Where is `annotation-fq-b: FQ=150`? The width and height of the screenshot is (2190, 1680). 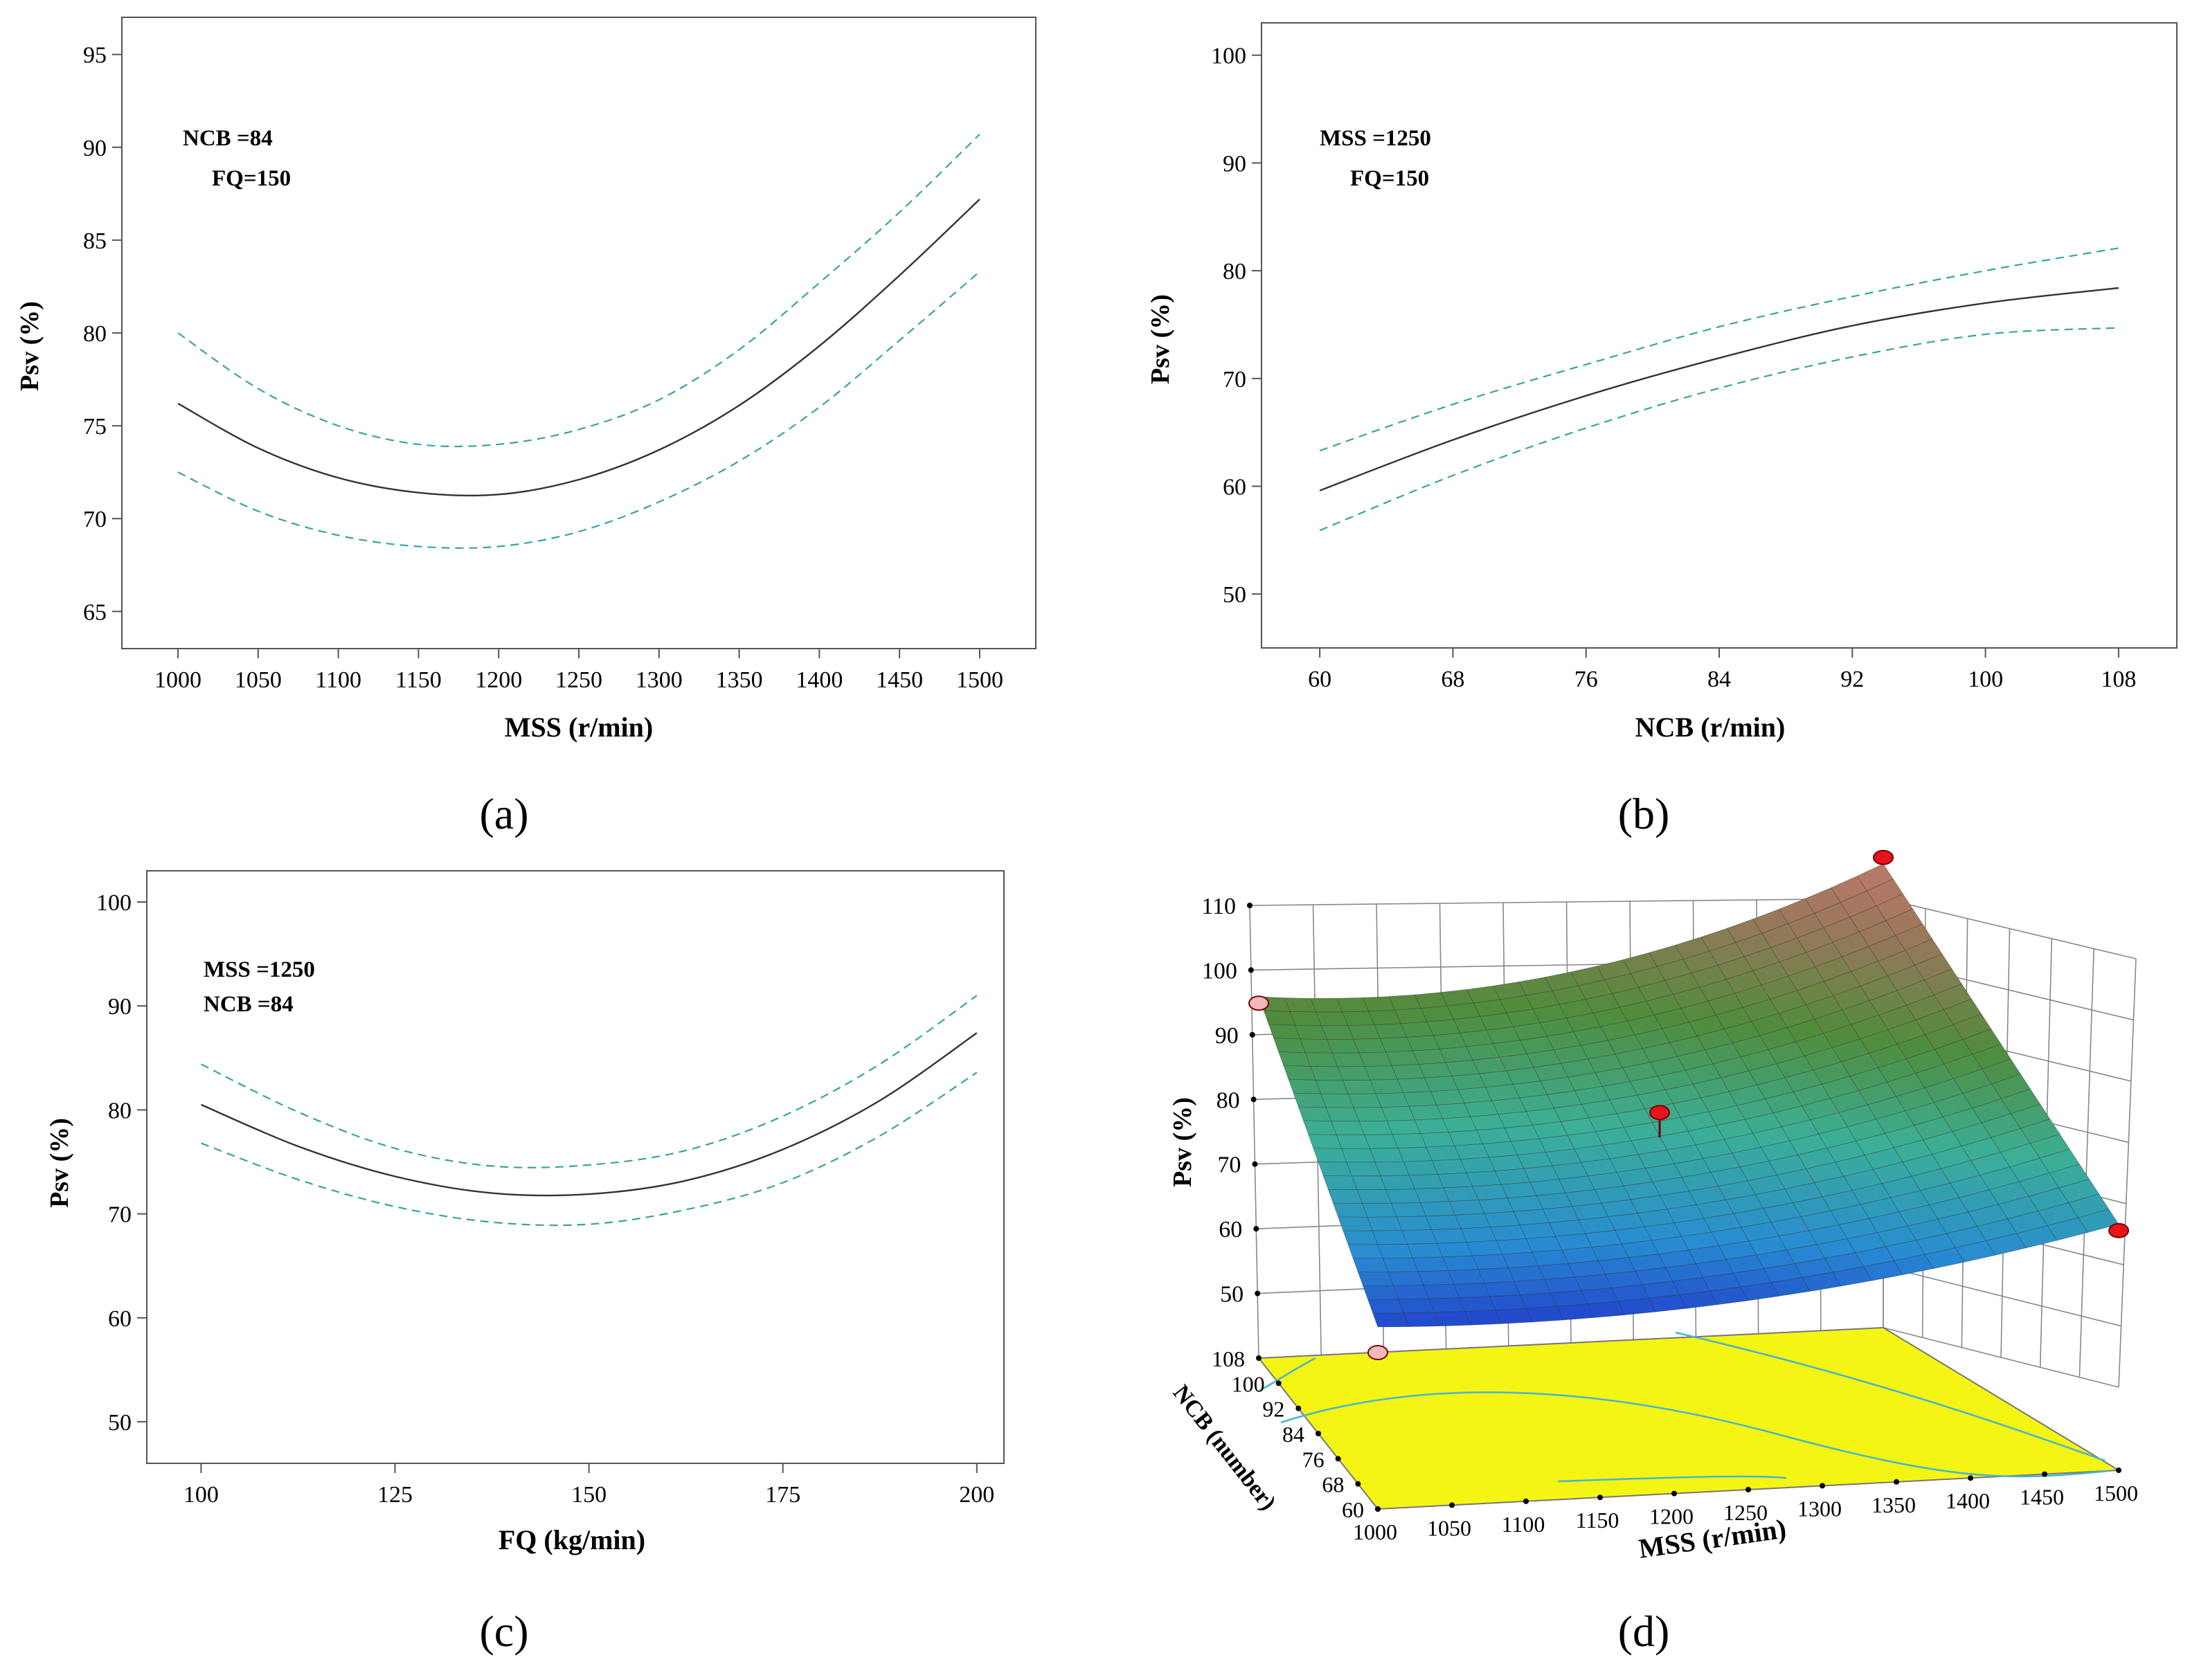
annotation-fq-b: FQ=150 is located at coordinates (1389, 178).